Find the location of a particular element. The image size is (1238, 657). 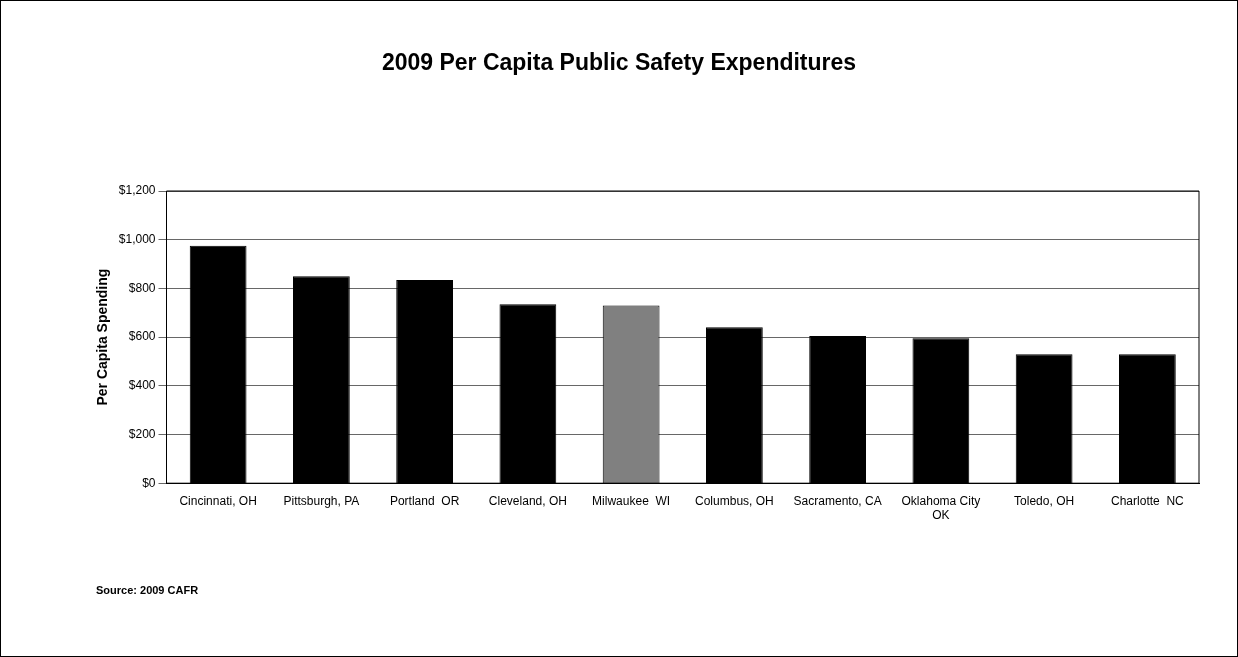

y-tick-label: $800 is located at coordinates (142, 287).